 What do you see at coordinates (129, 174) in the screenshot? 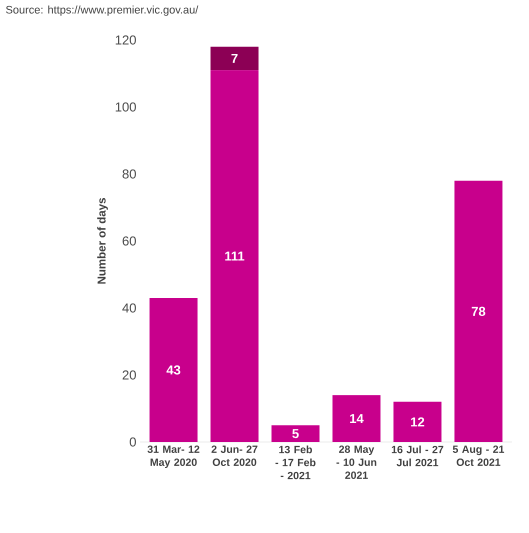
I see `y-tick-label: 80` at bounding box center [129, 174].